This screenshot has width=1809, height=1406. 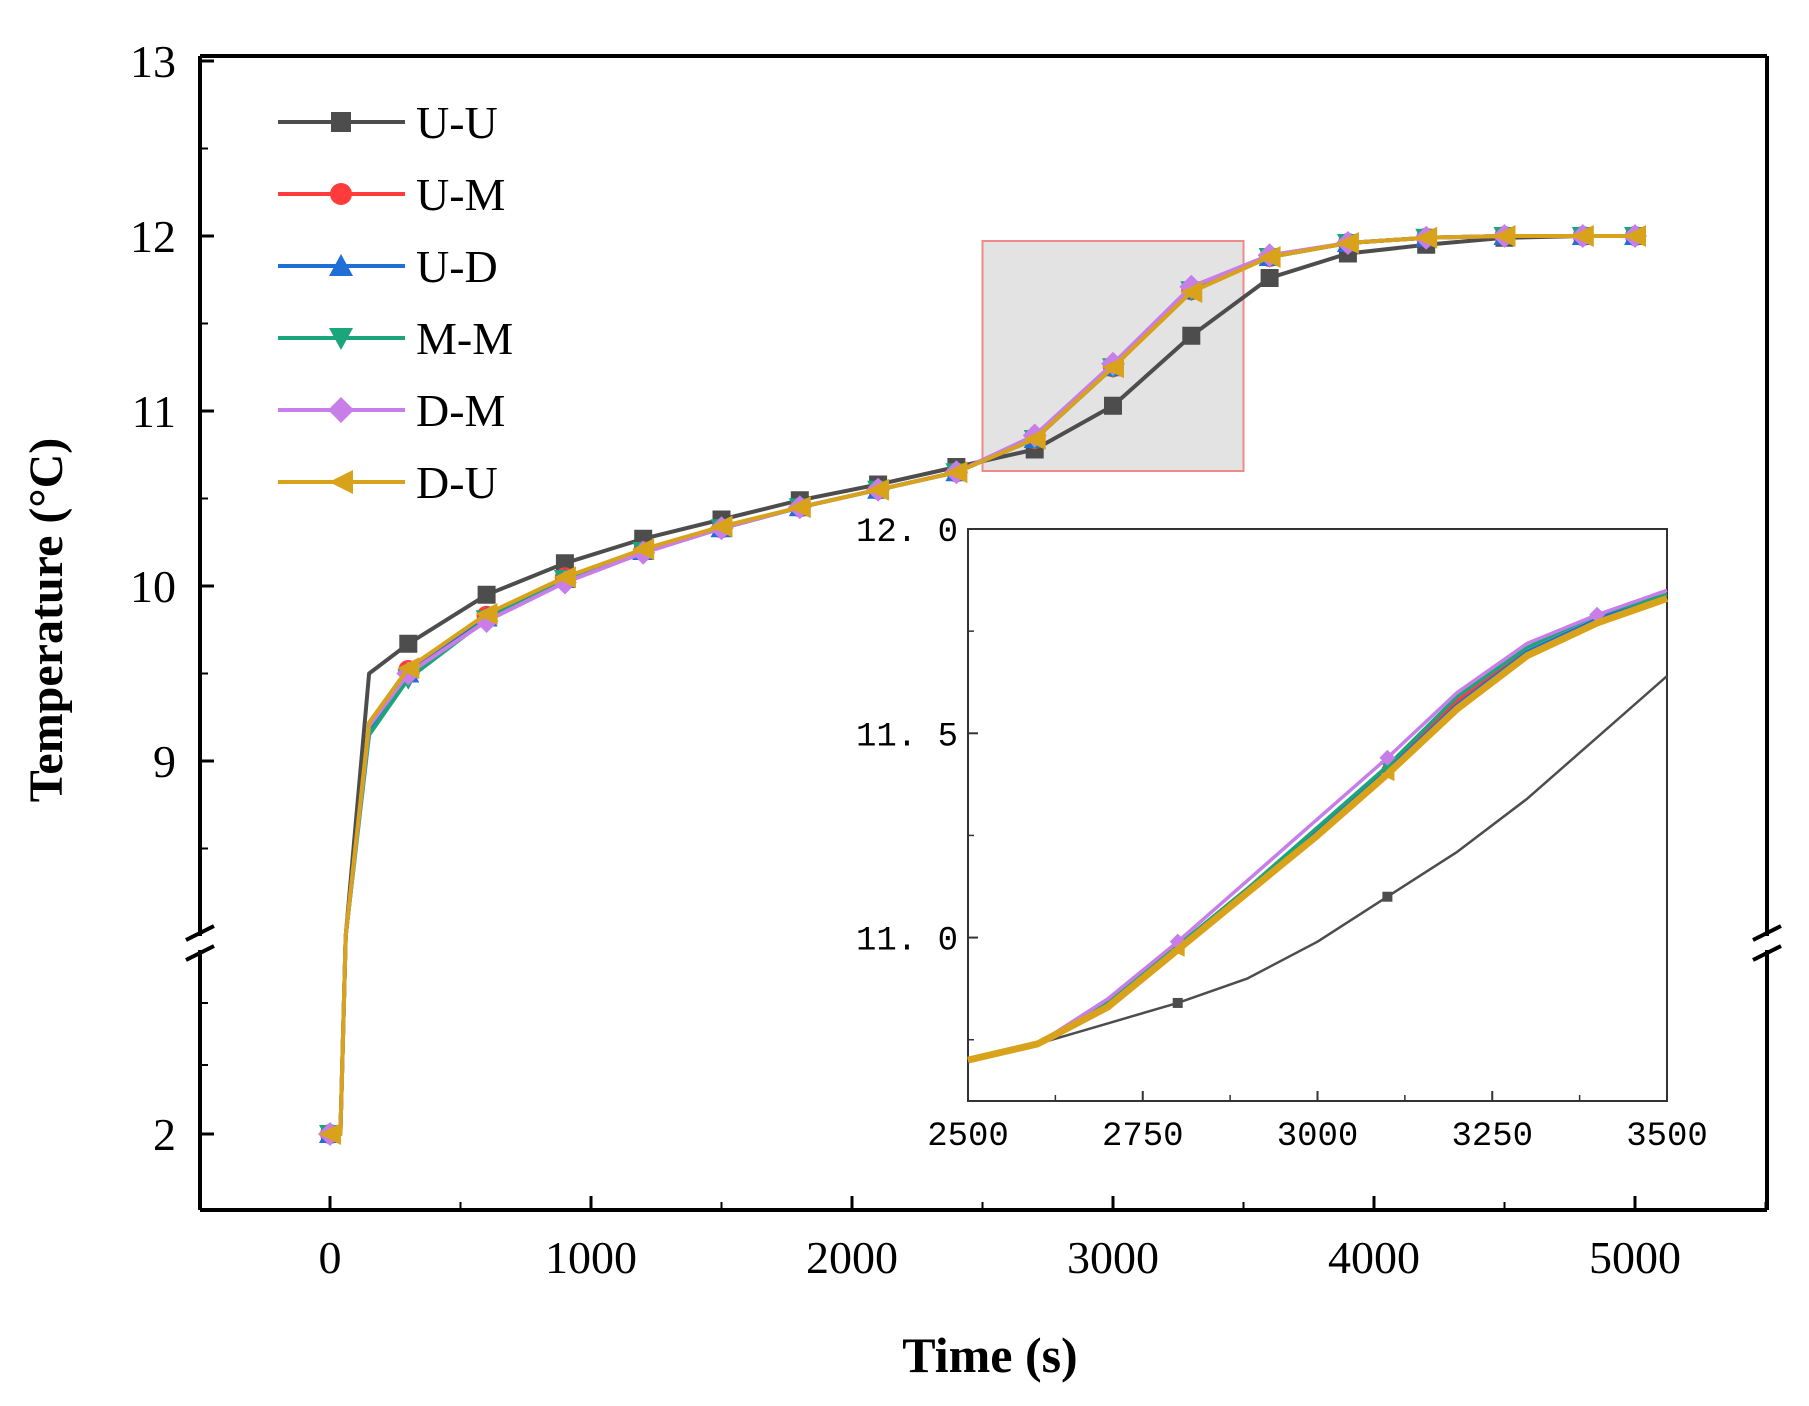 What do you see at coordinates (1318, 1137) in the screenshot?
I see `inset-x-tick-label: 3000` at bounding box center [1318, 1137].